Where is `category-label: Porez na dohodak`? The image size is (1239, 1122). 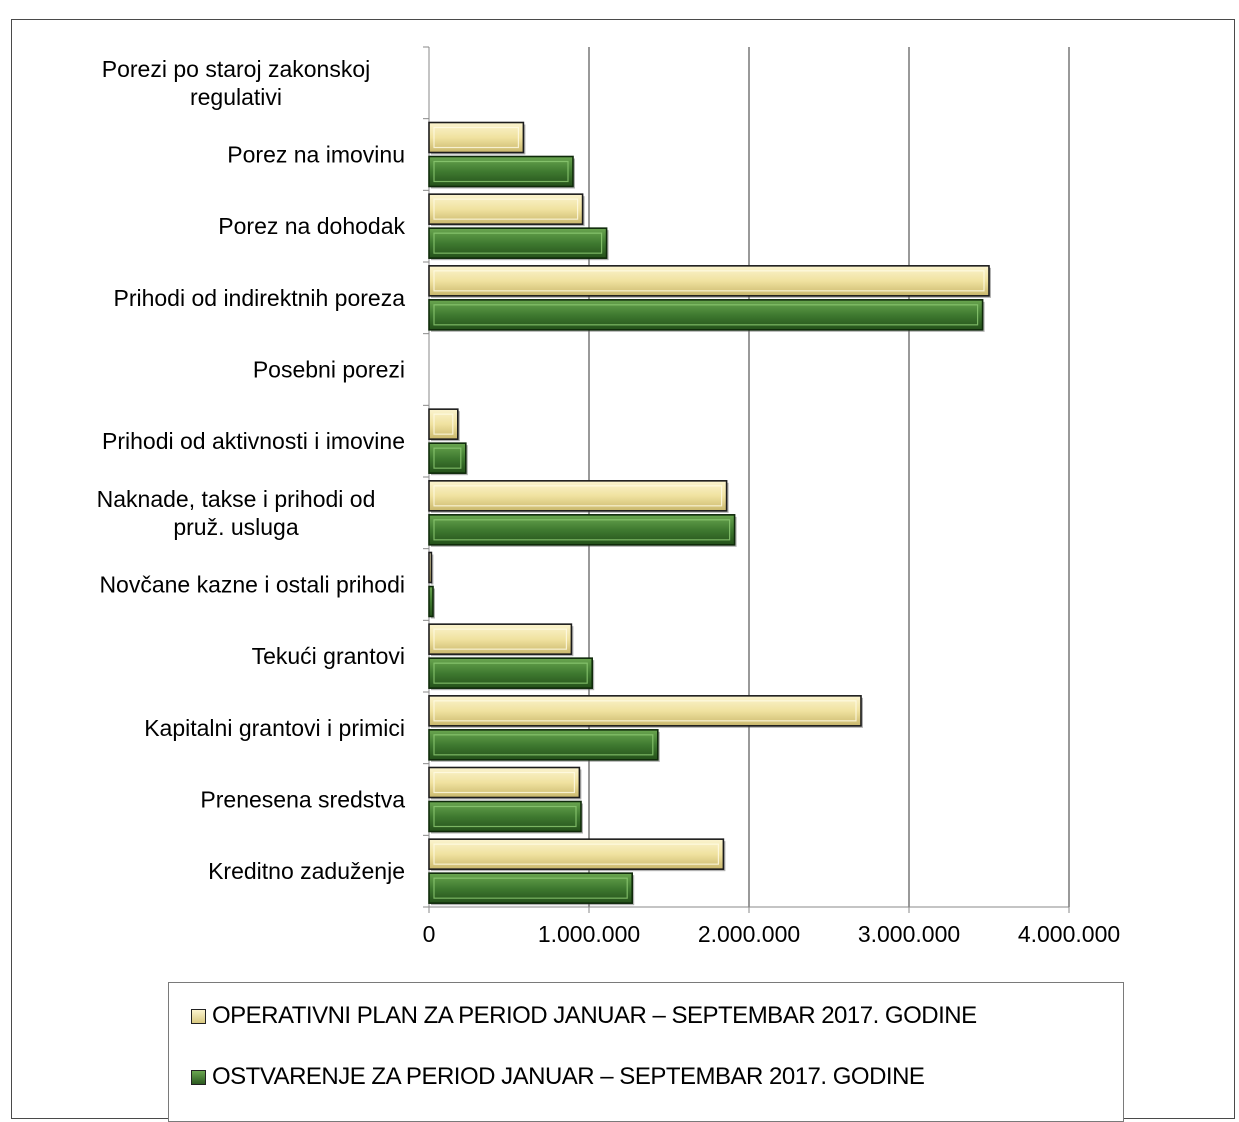
category-label: Porez na dohodak is located at coordinates (311, 226).